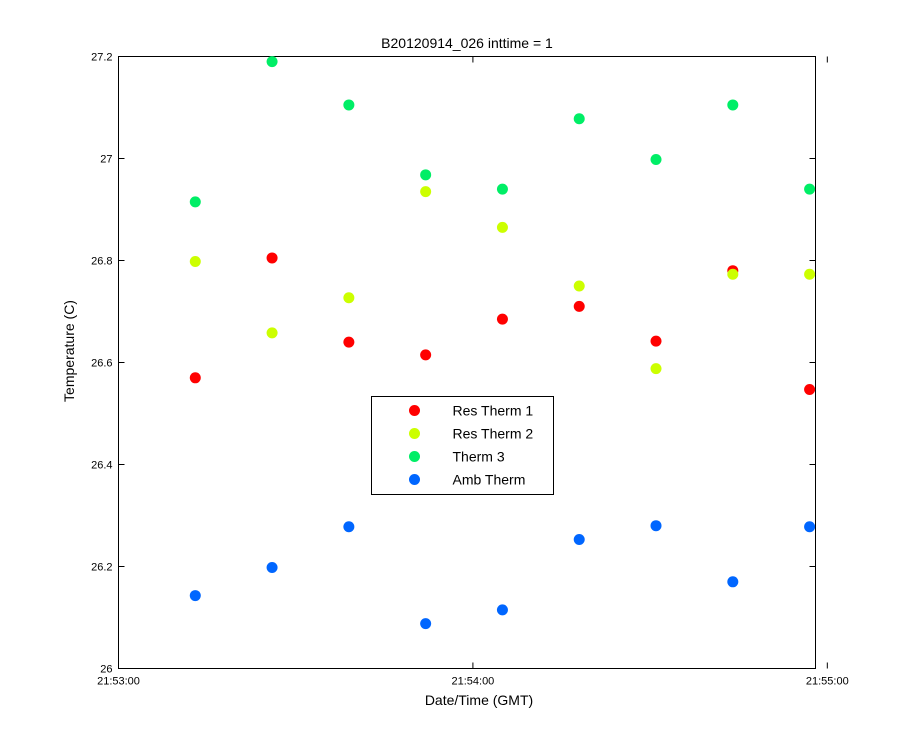 The width and height of the screenshot is (900, 750). I want to click on y-tick-label: 27, so click(106, 160).